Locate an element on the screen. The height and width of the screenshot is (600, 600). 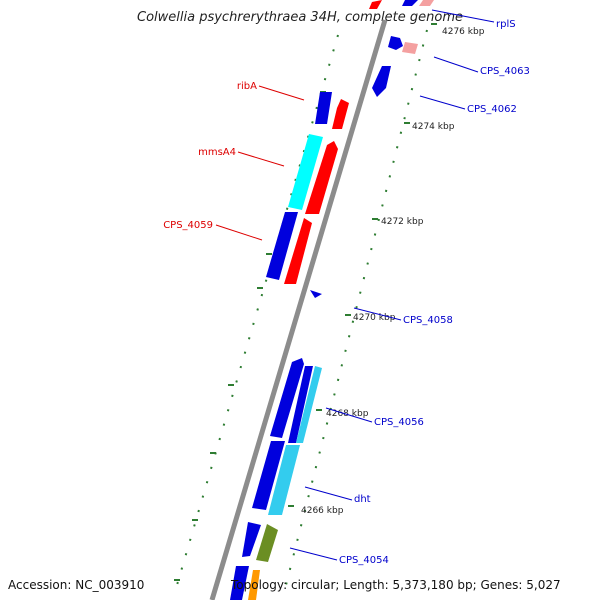
tick-label-4266: 4266 kbp is located at coordinates (322, 511).